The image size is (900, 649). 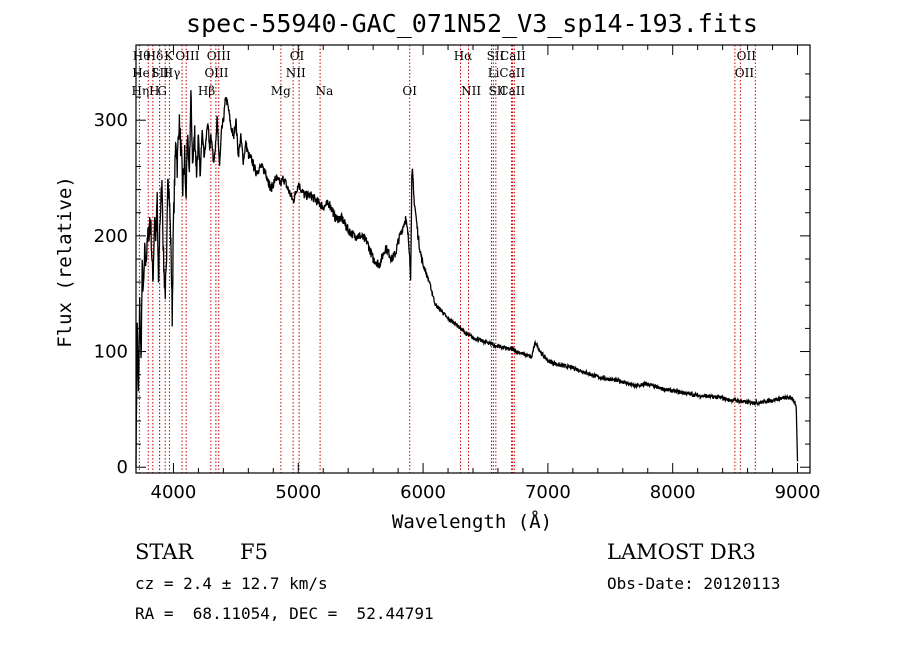 What do you see at coordinates (187, 56) in the screenshot?
I see `line-label-3: OIII` at bounding box center [187, 56].